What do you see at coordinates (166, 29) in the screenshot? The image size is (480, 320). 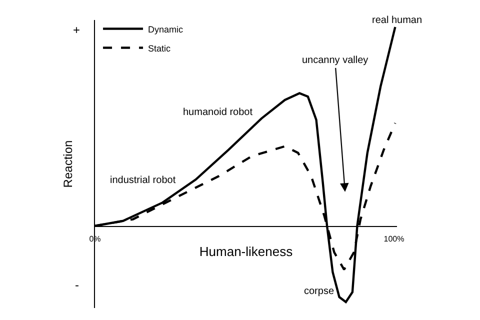 I see `legend-label: Dynamic` at bounding box center [166, 29].